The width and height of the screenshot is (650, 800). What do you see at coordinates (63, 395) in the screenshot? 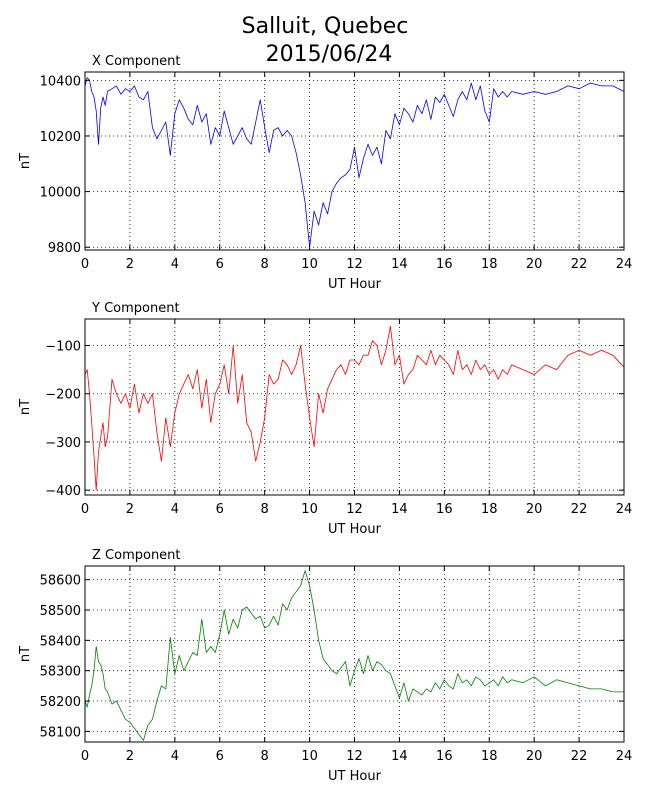
I see `y-tick-label: −200` at bounding box center [63, 395].